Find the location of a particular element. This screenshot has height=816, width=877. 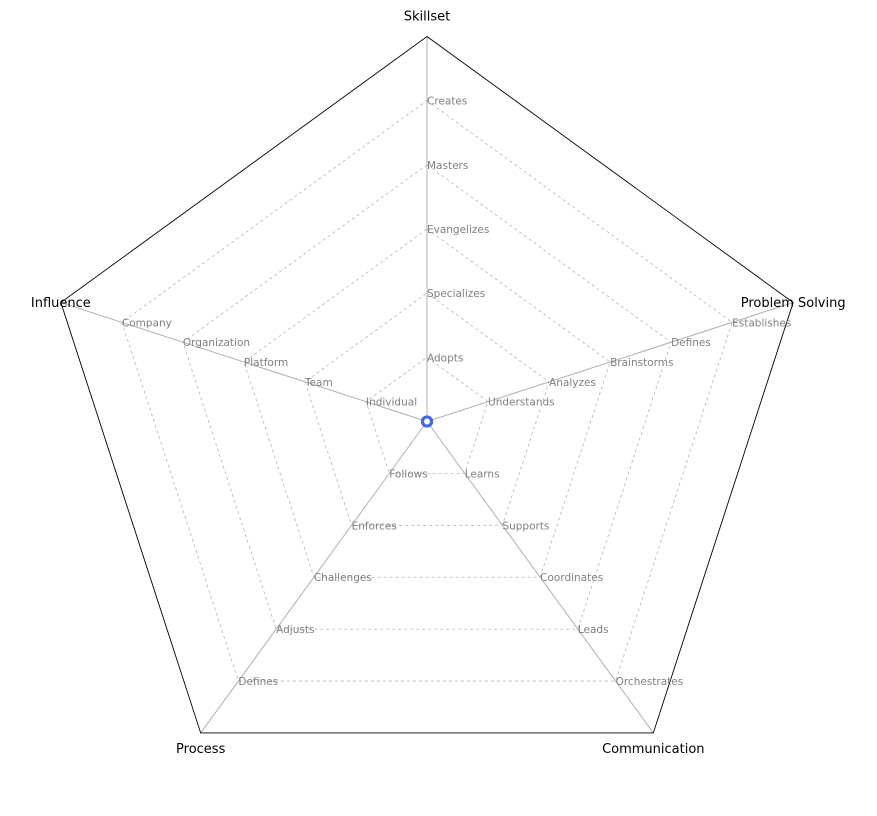

level-label: Establishes is located at coordinates (761, 323).